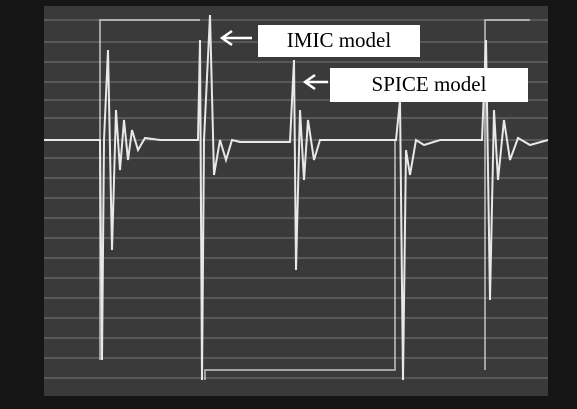 This screenshot has width=577, height=409. I want to click on annotation-label: SPICE model, so click(429, 84).